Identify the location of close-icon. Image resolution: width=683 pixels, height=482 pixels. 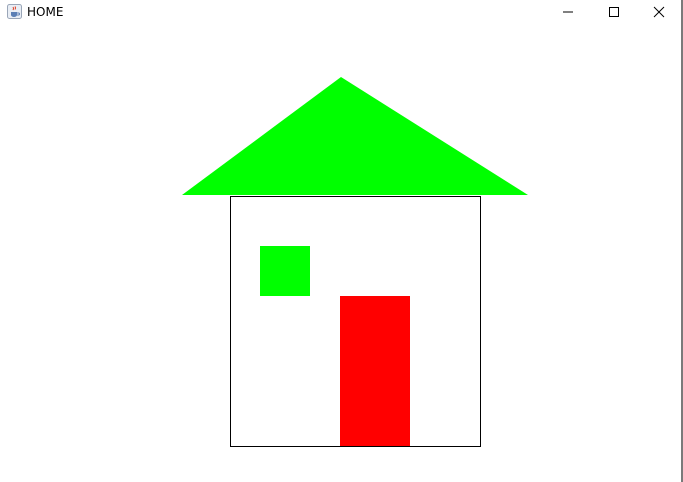
(659, 12).